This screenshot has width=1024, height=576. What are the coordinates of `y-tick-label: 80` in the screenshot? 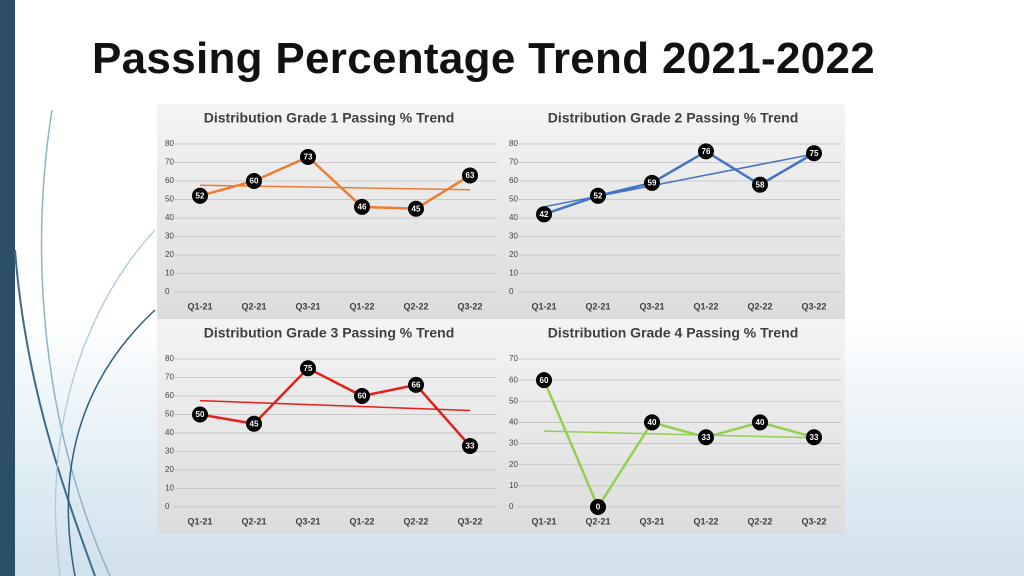 It's located at (513, 143).